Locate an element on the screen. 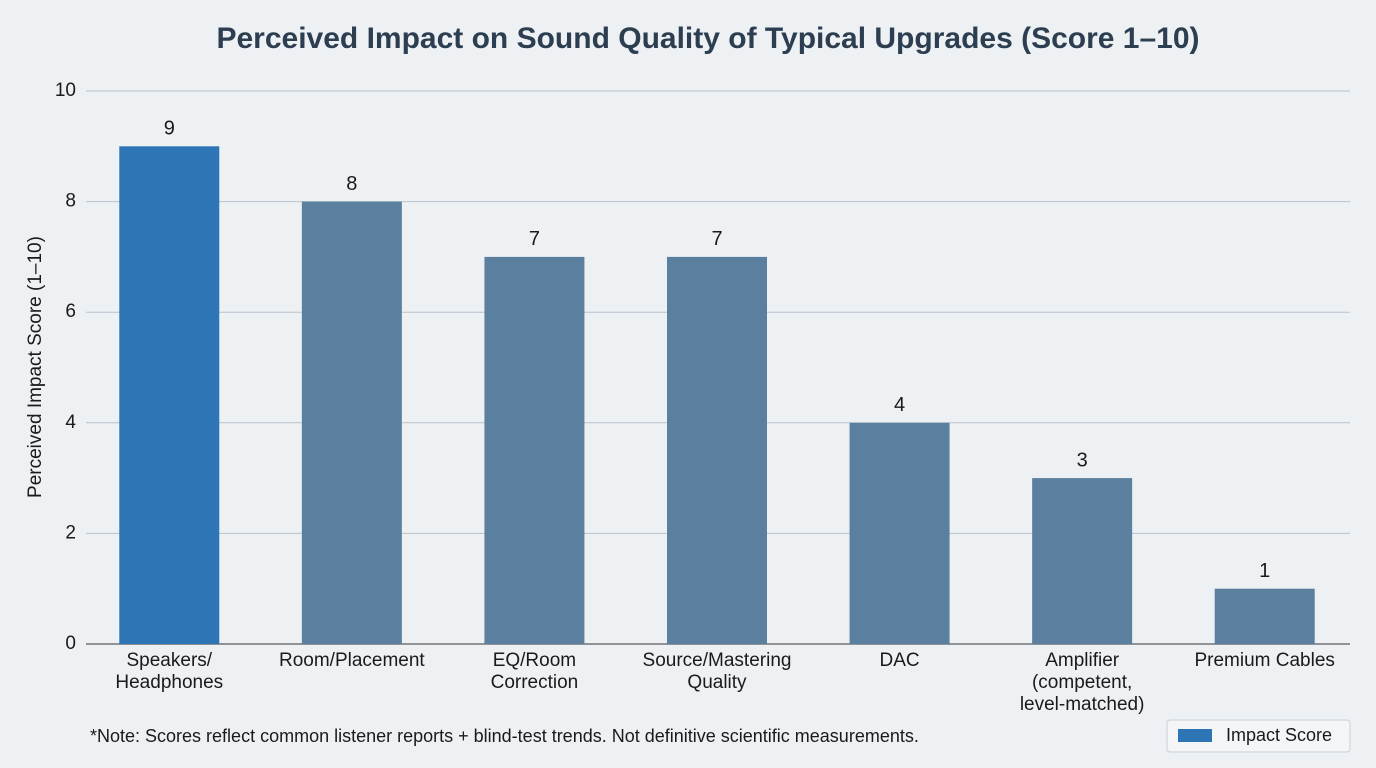 This screenshot has height=768, width=1376. y-tick-label: 2 is located at coordinates (70, 532).